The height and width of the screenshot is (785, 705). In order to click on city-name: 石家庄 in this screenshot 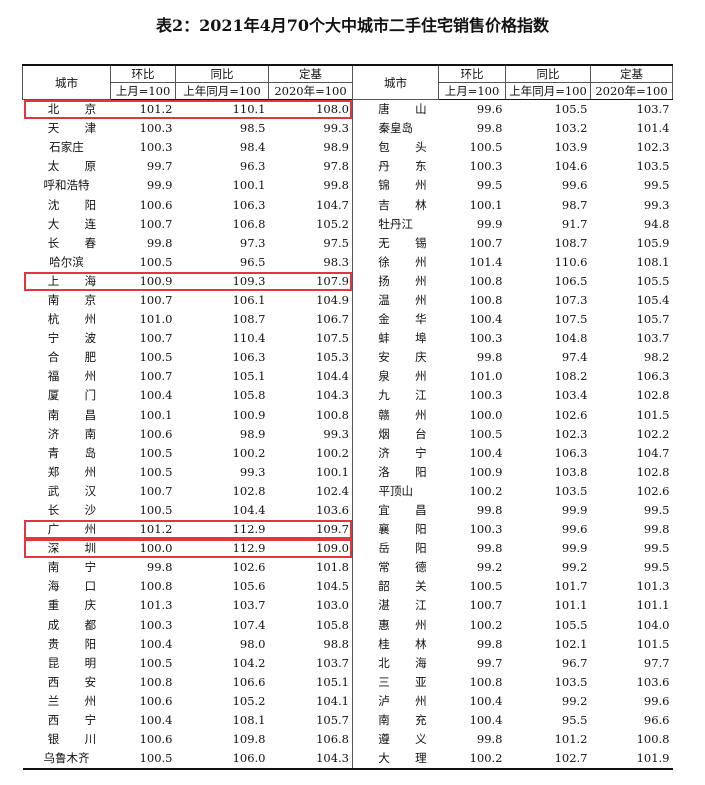, I will do `click(66, 147)`.